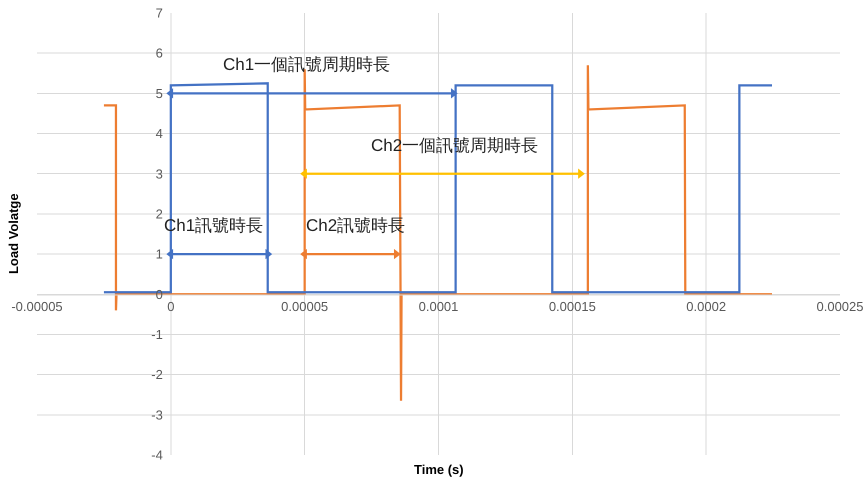 The width and height of the screenshot is (867, 479). What do you see at coordinates (159, 134) in the screenshot?
I see `y-tick-label: 4` at bounding box center [159, 134].